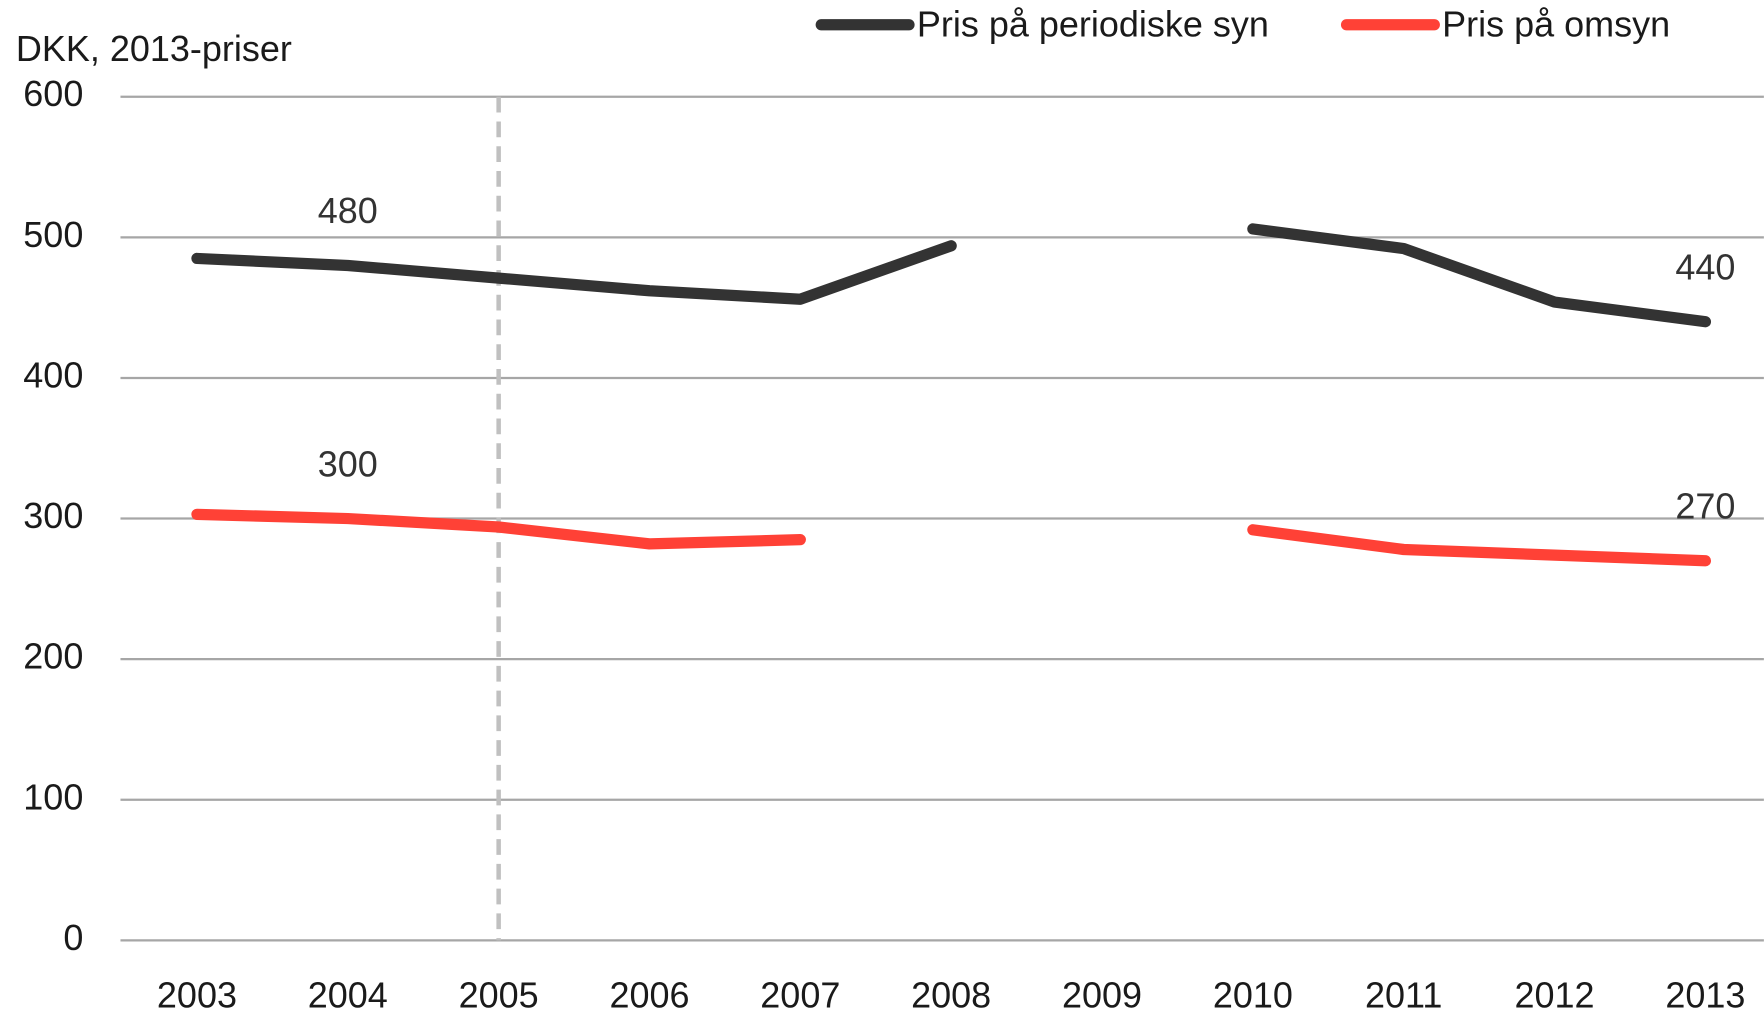  What do you see at coordinates (53, 656) in the screenshot?
I see `y-tick-label: 200` at bounding box center [53, 656].